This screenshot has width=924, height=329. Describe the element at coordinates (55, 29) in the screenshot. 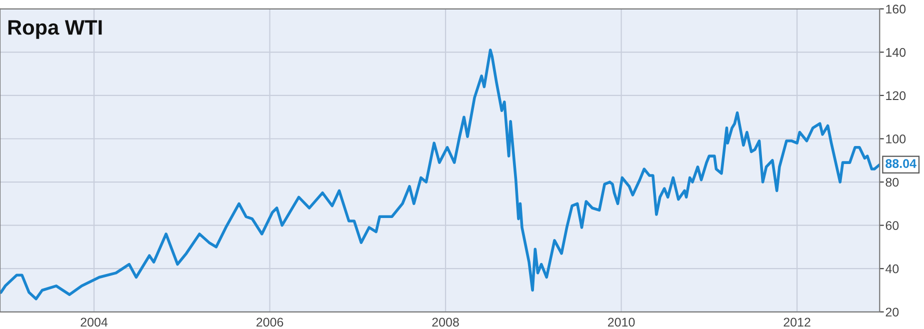

I see `chart-title: Ropa WTI` at that location.